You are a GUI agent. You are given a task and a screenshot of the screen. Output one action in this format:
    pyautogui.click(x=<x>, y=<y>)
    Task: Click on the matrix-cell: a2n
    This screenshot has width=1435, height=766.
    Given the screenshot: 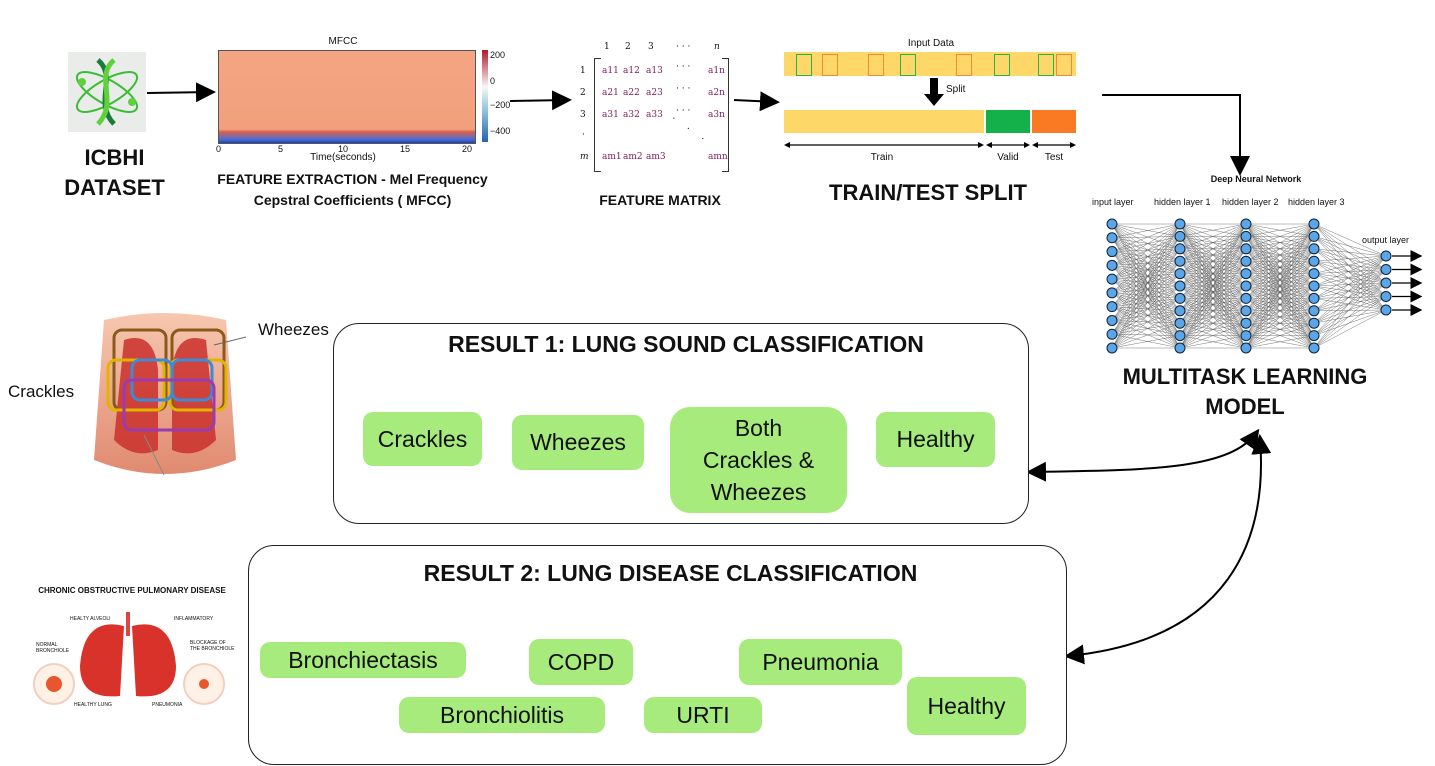 What is the action you would take?
    pyautogui.click(x=716, y=93)
    